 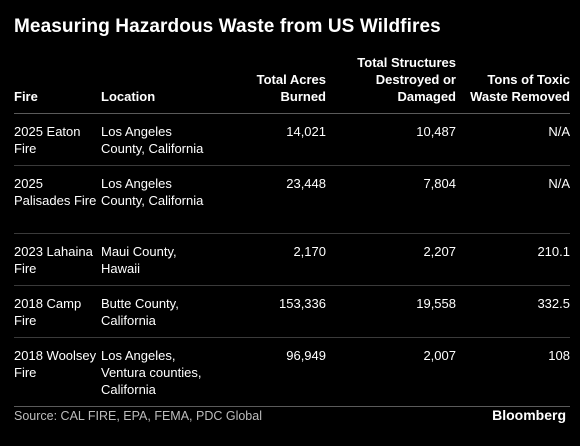 What do you see at coordinates (513, 84) in the screenshot?
I see `header-toxic-waste: Tons of Toxic Waste Removed` at bounding box center [513, 84].